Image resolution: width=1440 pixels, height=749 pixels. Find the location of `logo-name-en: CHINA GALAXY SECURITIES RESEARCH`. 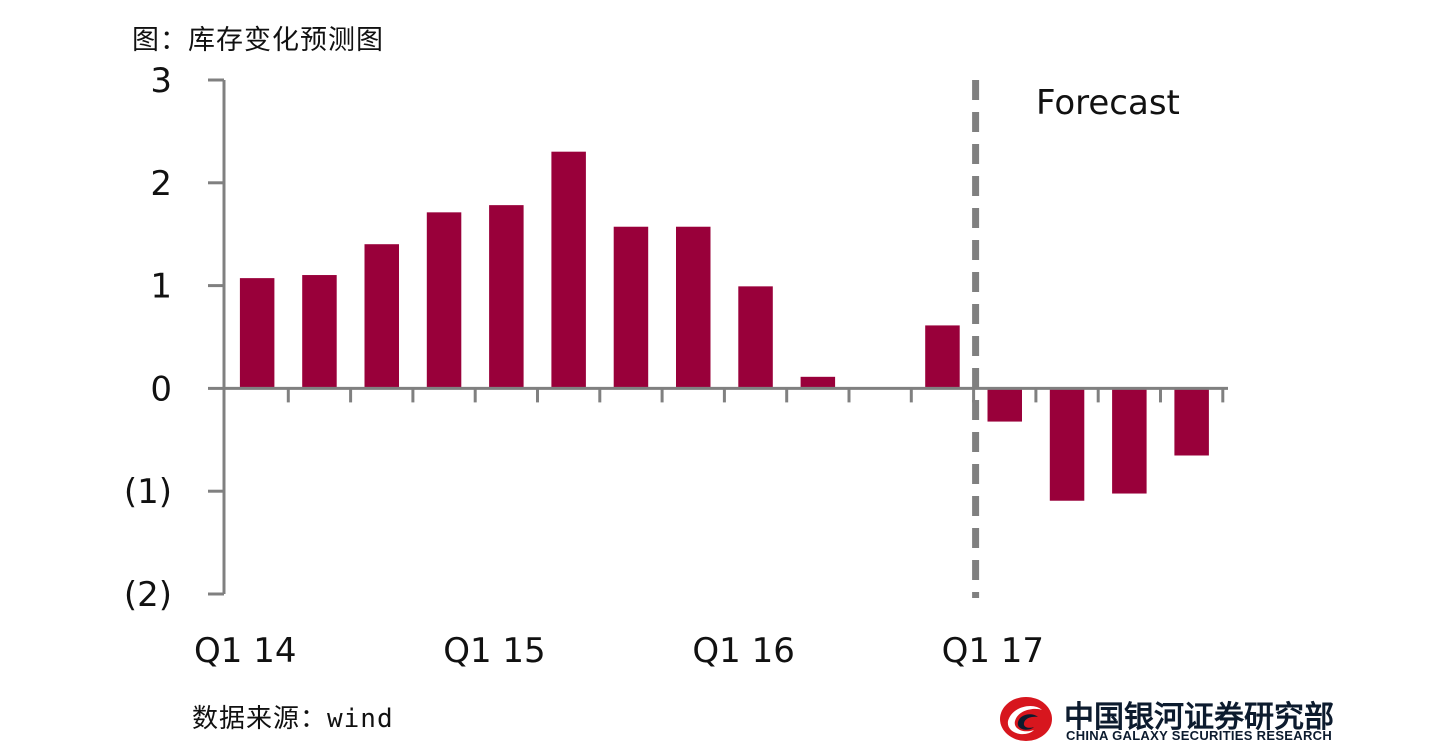

logo-name-en: CHINA GALAXY SECURITIES RESEARCH is located at coordinates (1199, 735).